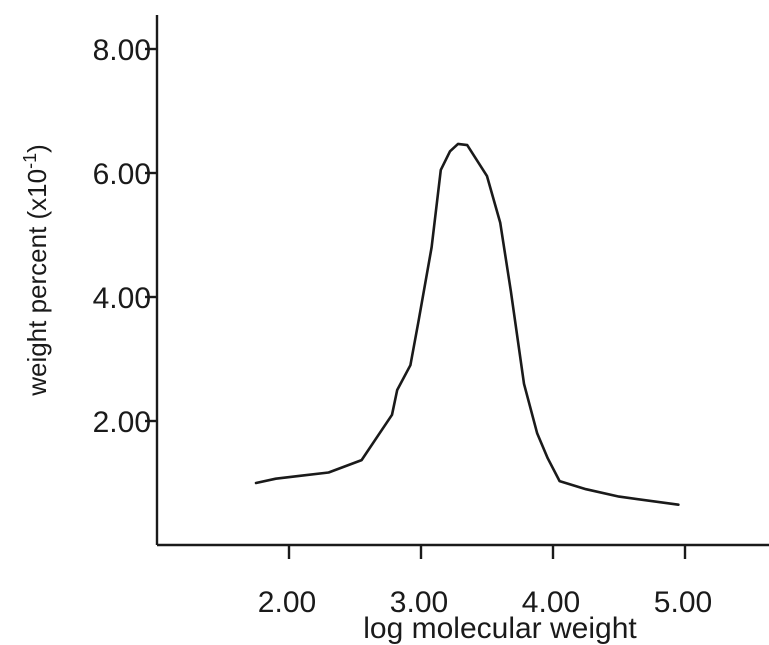  Describe the element at coordinates (485, 582) in the screenshot. I see `x-ticks: 2.00 3.00 4.00 5.00` at that location.